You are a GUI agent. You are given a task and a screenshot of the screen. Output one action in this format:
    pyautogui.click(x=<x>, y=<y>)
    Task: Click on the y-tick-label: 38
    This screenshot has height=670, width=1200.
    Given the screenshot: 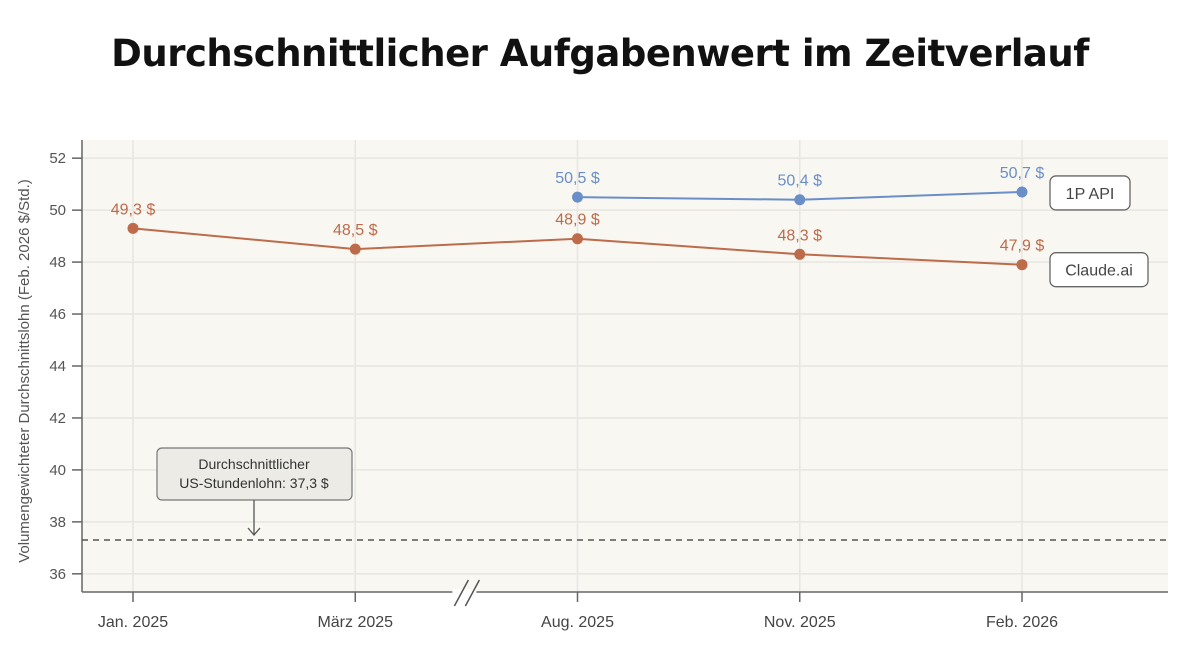 What is the action you would take?
    pyautogui.click(x=57, y=522)
    